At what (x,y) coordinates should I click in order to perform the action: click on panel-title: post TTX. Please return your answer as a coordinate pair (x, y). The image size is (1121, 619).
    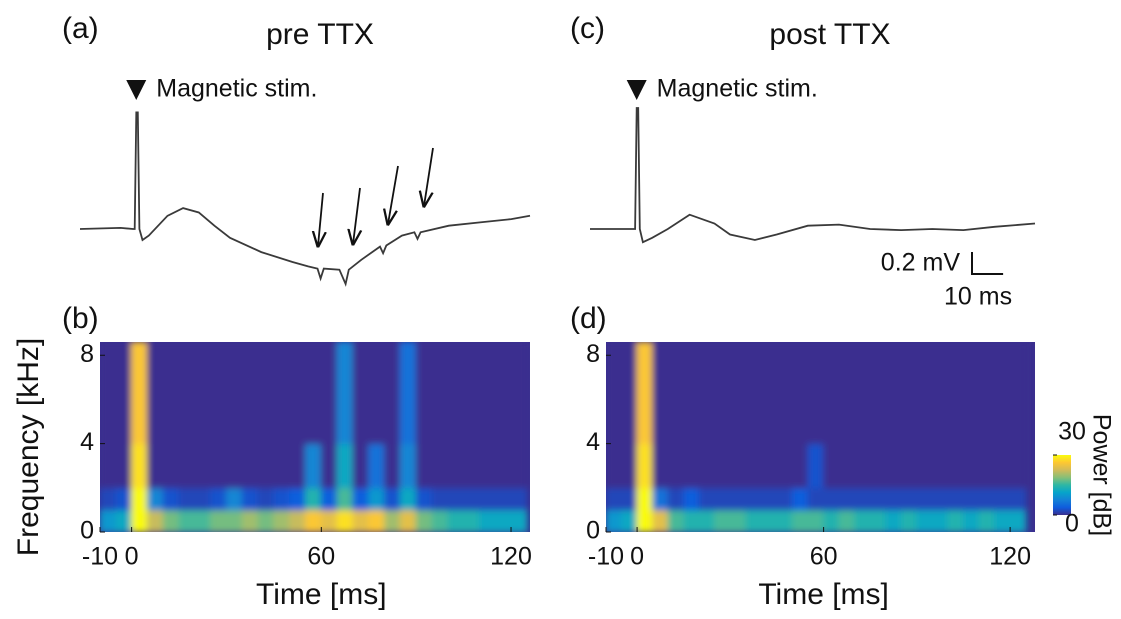
    Looking at the image, I should click on (829, 34).